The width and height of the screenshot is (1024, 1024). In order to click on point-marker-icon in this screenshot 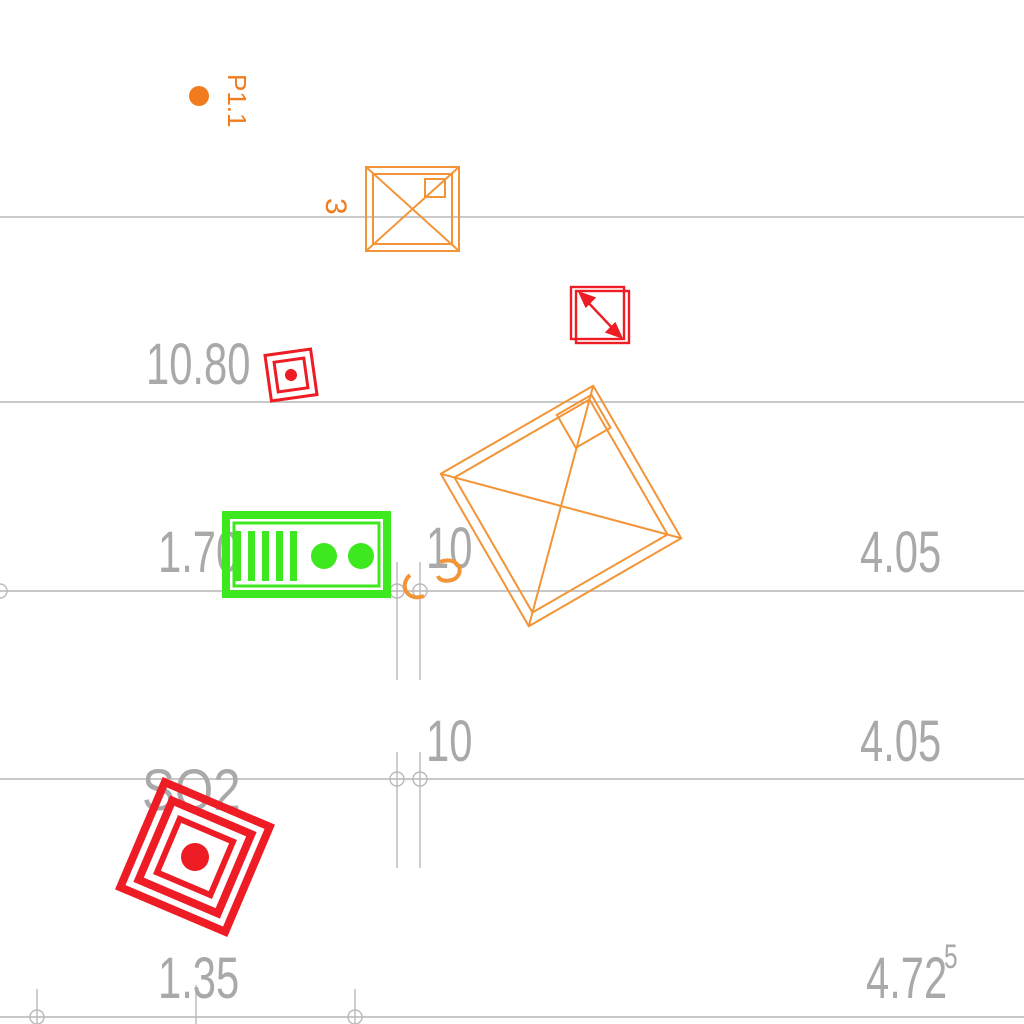, I will do `click(199, 96)`.